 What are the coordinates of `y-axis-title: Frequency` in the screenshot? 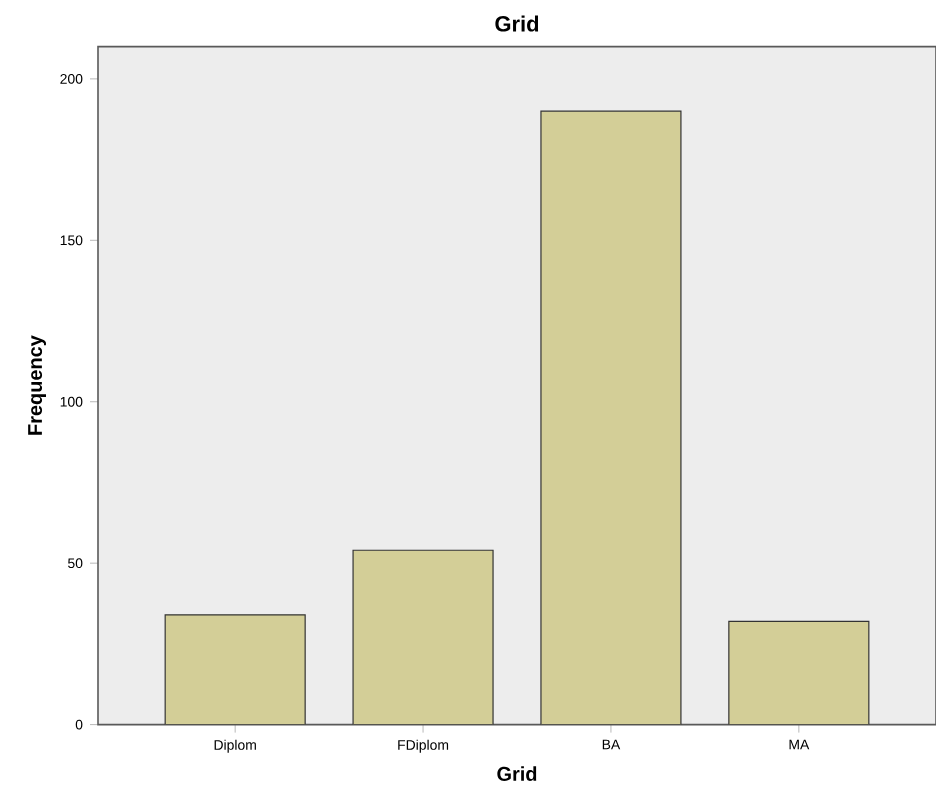 It's located at (37, 385).